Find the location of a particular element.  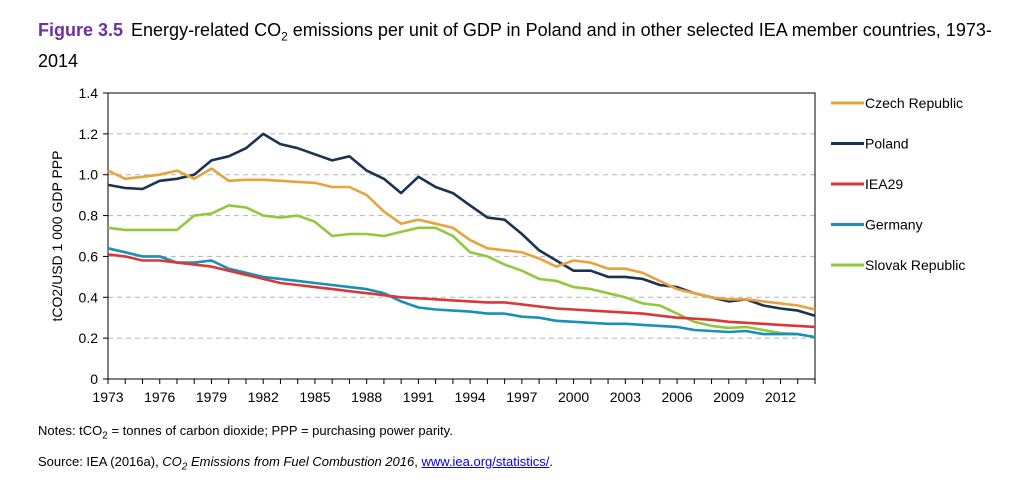

y-tick-label-3: 0.6 is located at coordinates (89, 256).